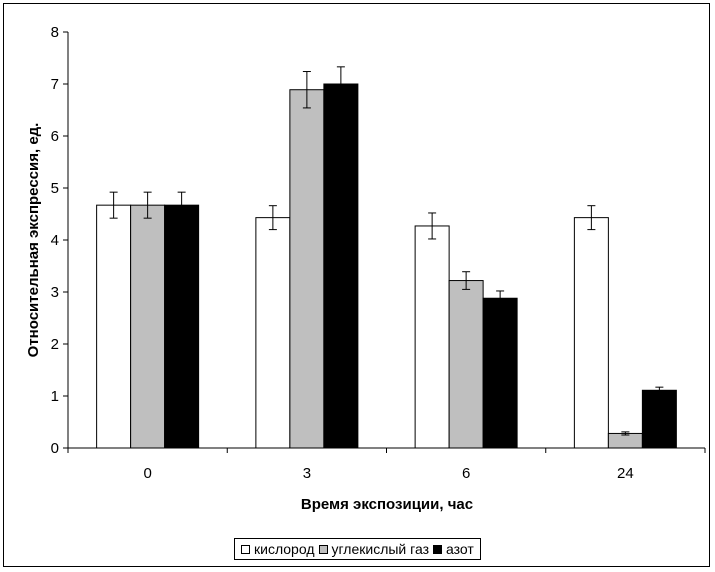  I want to click on x-tick-label: 6, so click(466, 473).